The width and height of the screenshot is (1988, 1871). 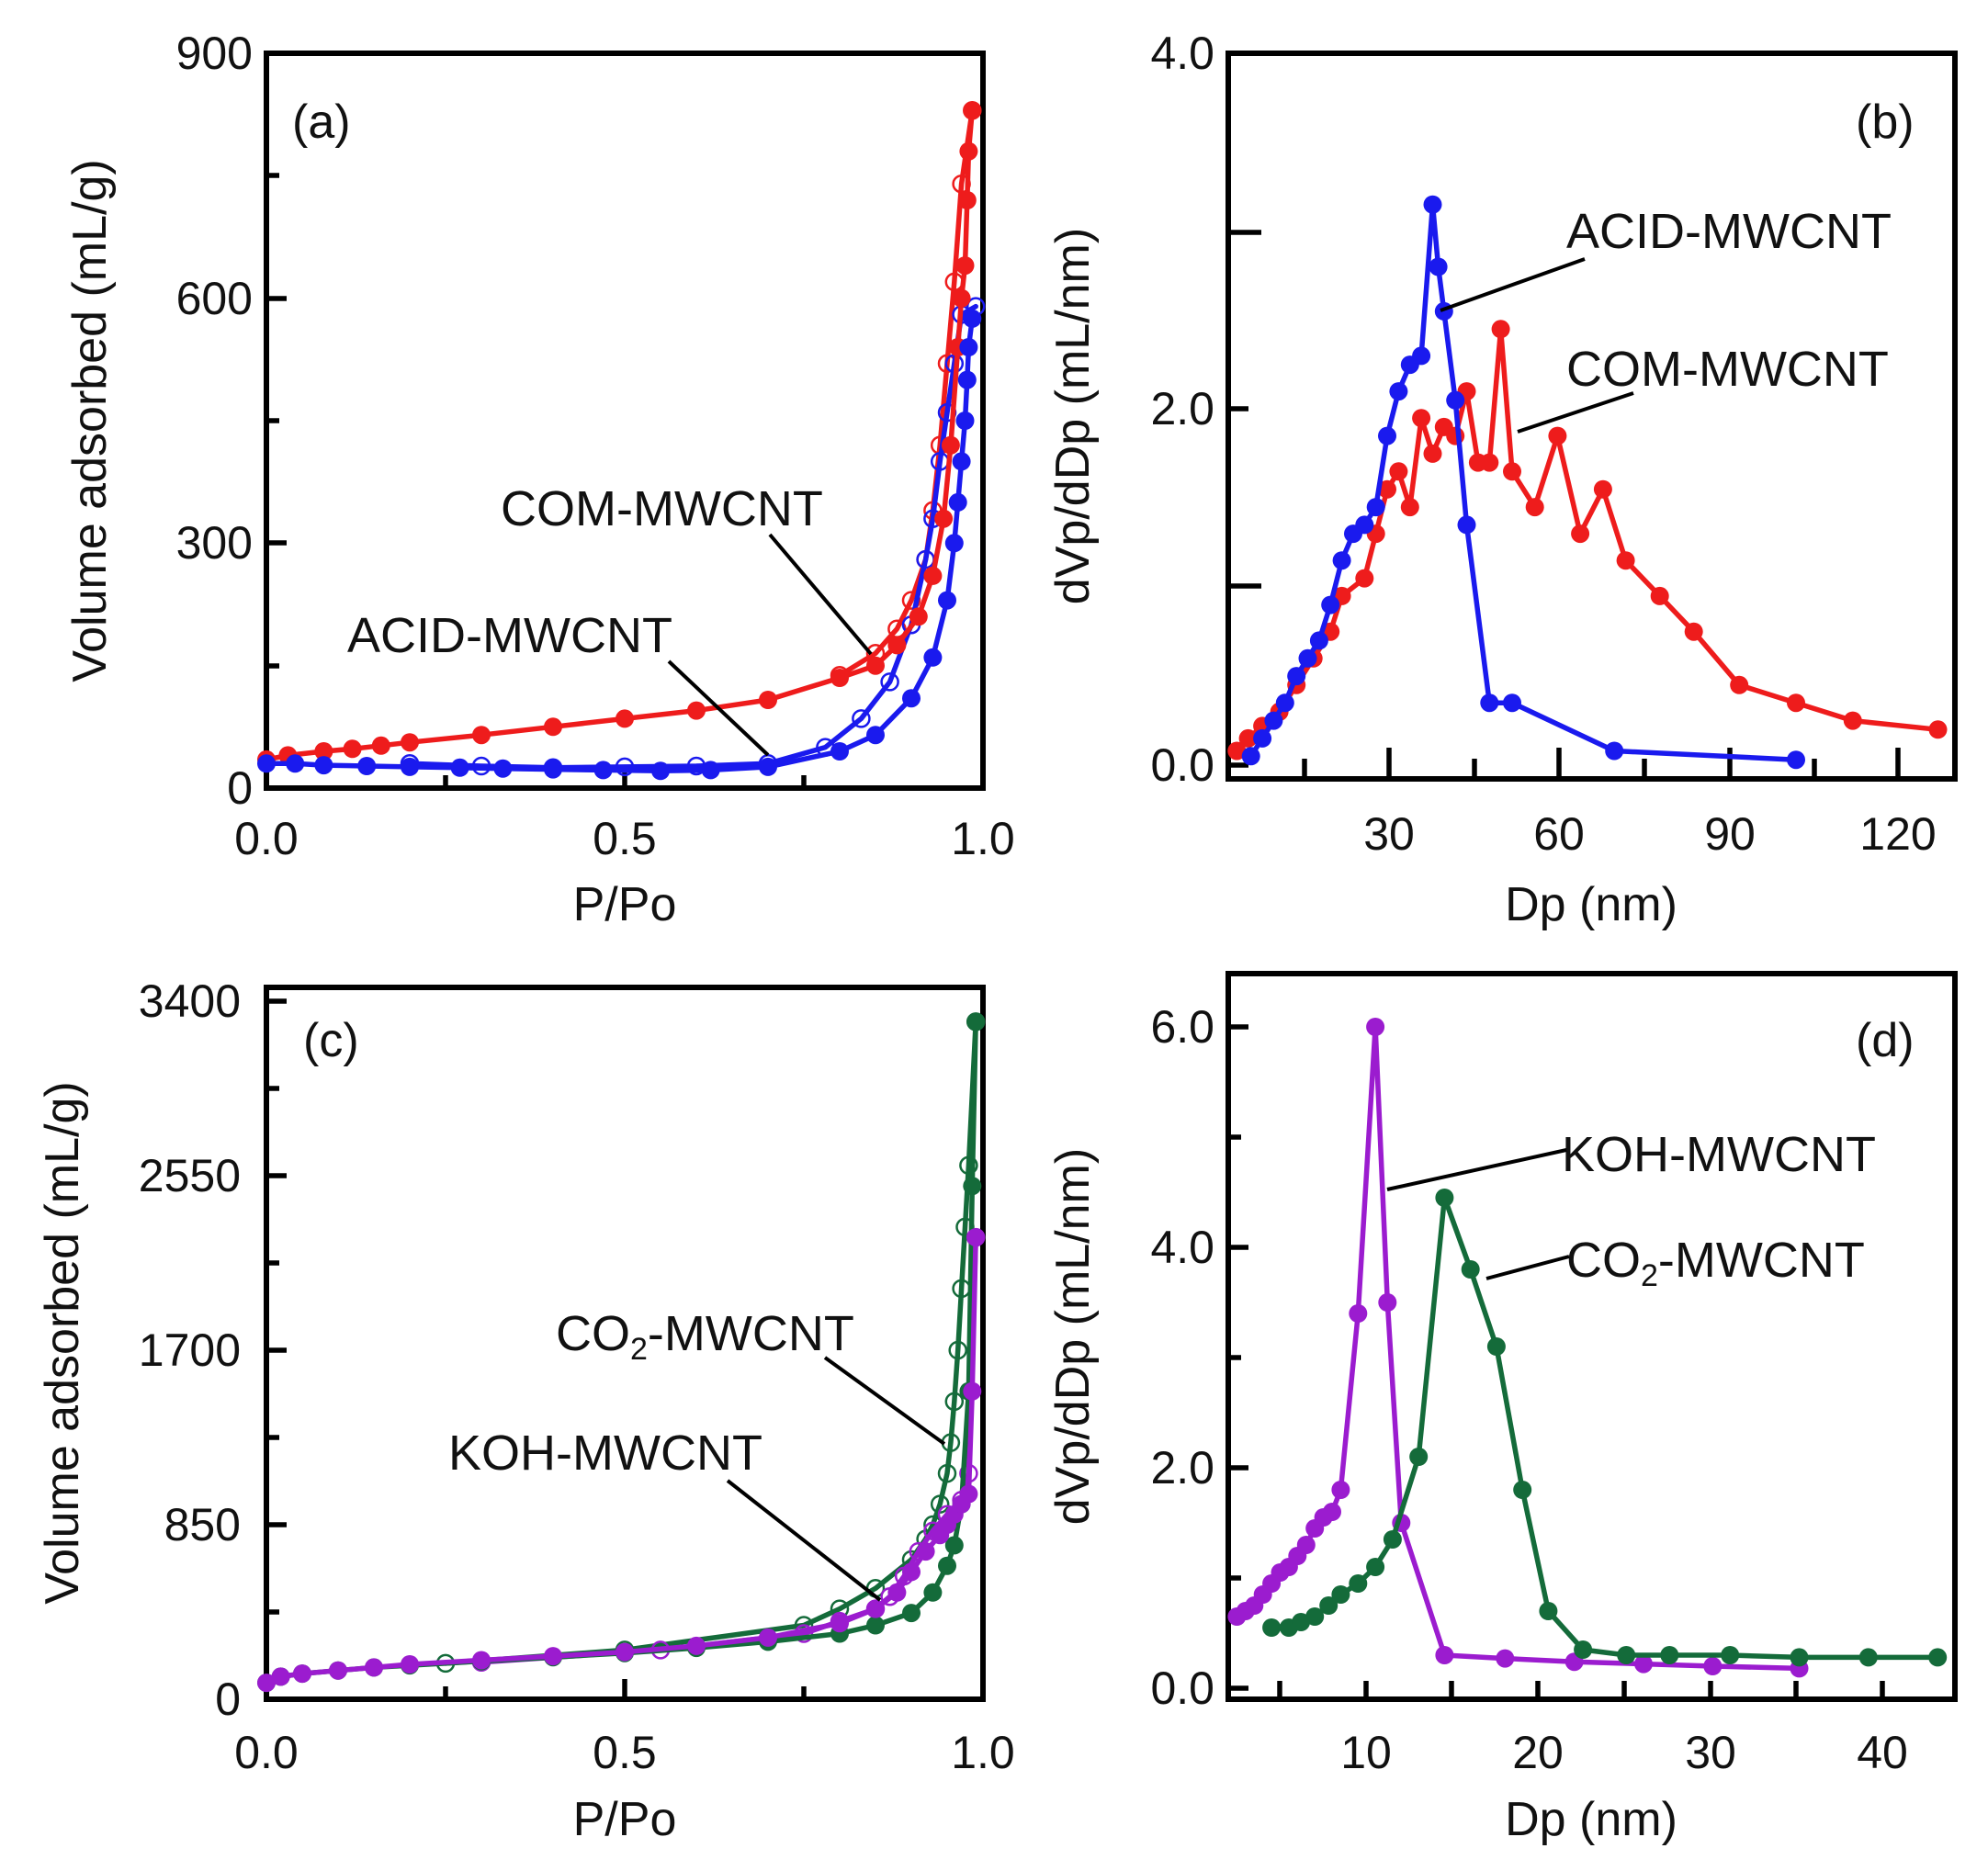 What do you see at coordinates (1715, 1263) in the screenshot?
I see `panel-d-annotation-co2: CO2-MWCNT` at bounding box center [1715, 1263].